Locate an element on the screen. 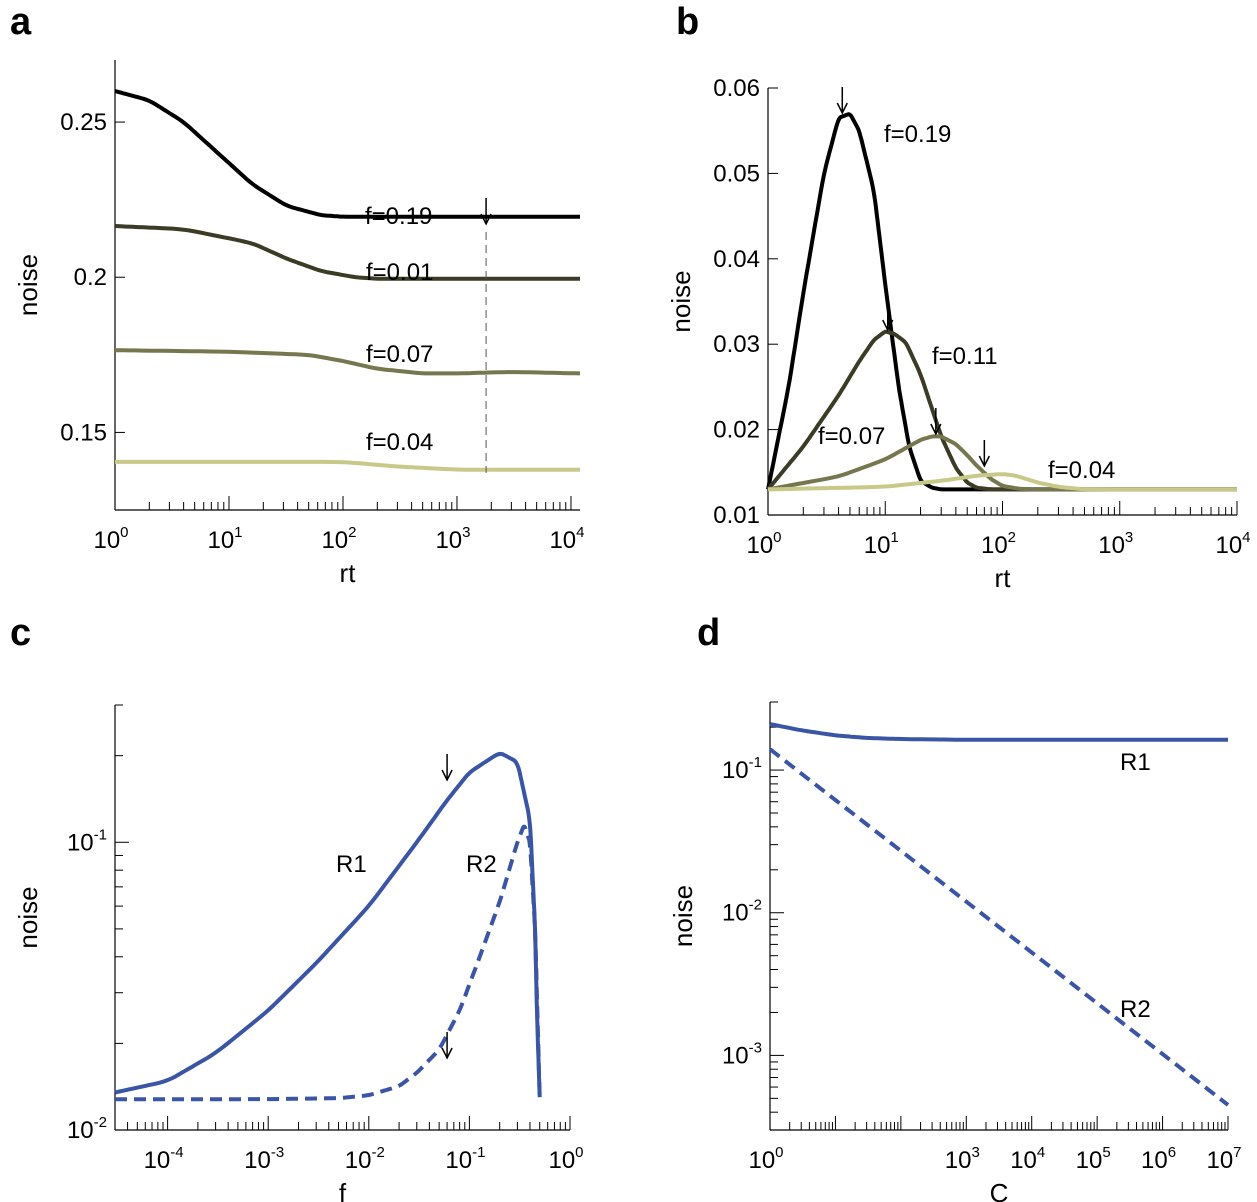  x-axis-label: C is located at coordinates (999, 1190).